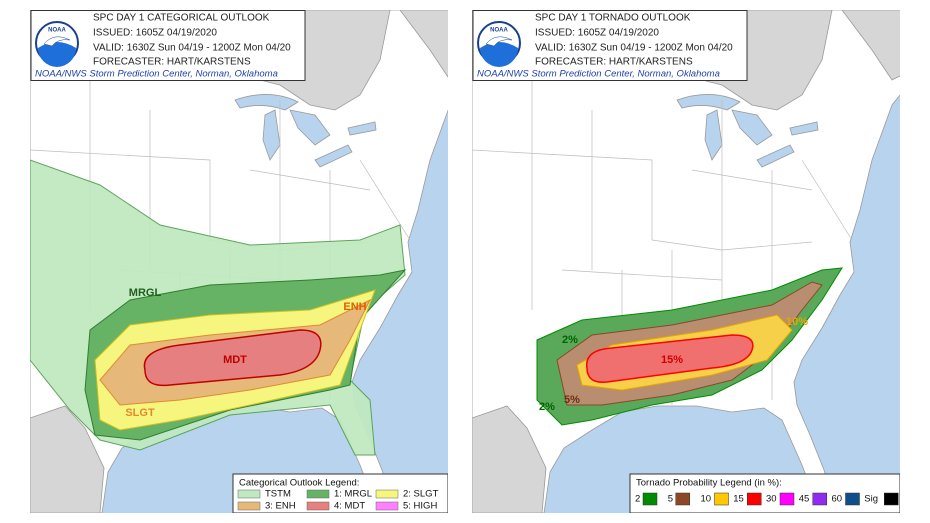 The width and height of the screenshot is (930, 523). What do you see at coordinates (670, 499) in the screenshot?
I see `legend-label: 5` at bounding box center [670, 499].